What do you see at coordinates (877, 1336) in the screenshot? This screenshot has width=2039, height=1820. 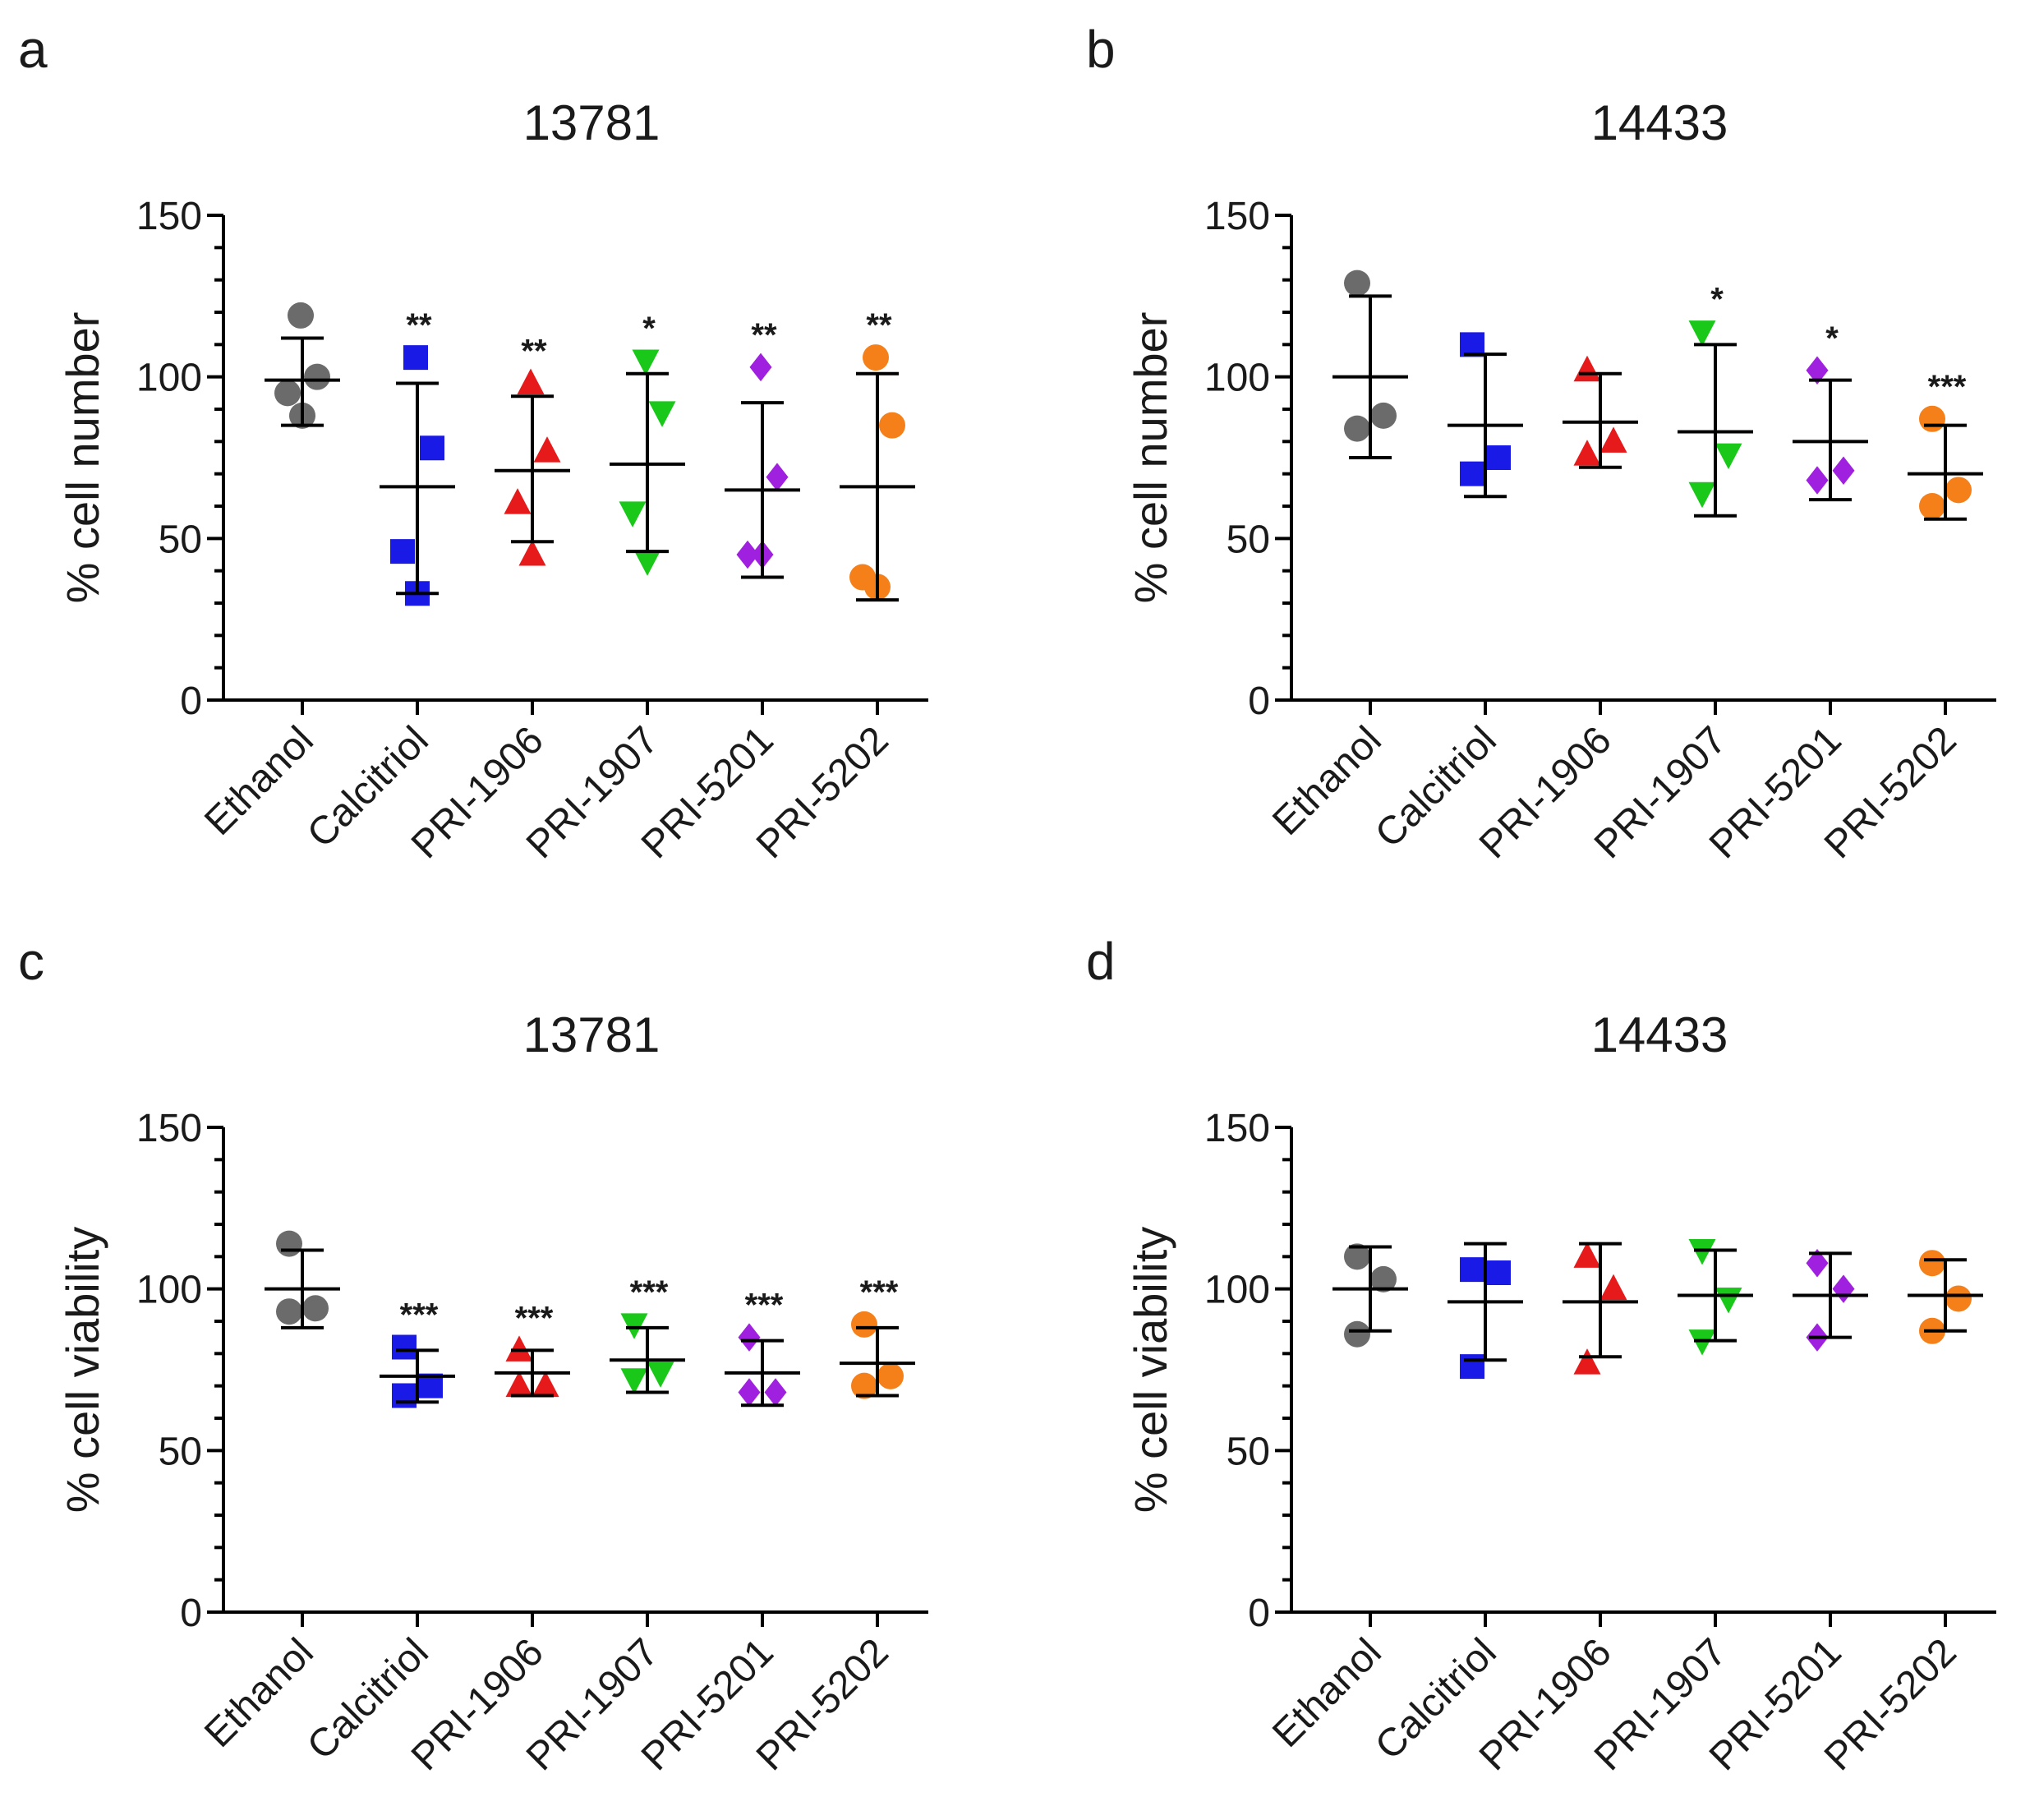 I see `series-pri-5202: ***` at bounding box center [877, 1336].